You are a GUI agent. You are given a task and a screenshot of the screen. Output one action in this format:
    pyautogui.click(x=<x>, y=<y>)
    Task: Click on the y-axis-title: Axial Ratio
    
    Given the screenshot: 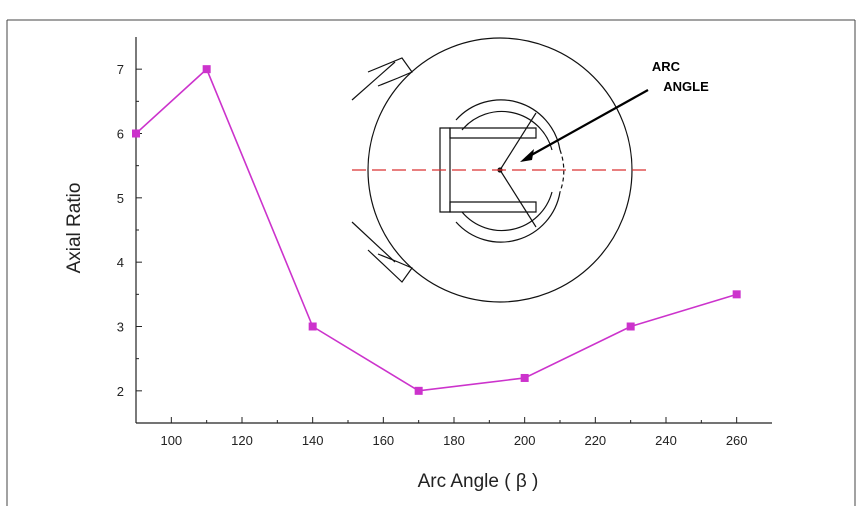 What is the action you would take?
    pyautogui.click(x=74, y=228)
    